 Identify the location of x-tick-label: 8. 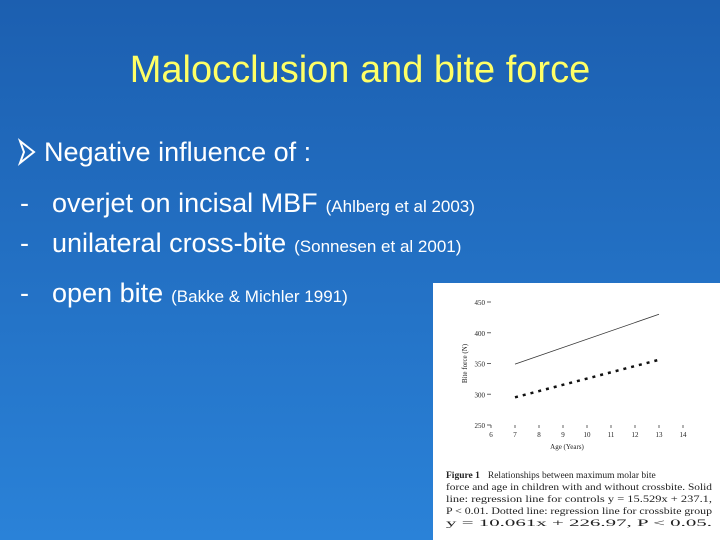
(539, 435).